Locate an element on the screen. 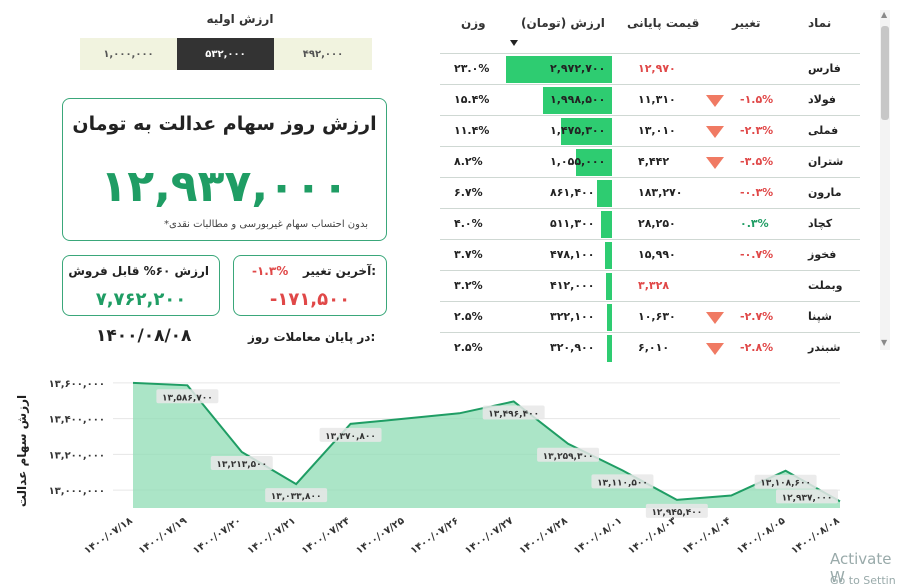 This screenshot has width=908, height=587. data-label: ۱۳,۱۱۰,۵۰۰ is located at coordinates (622, 483).